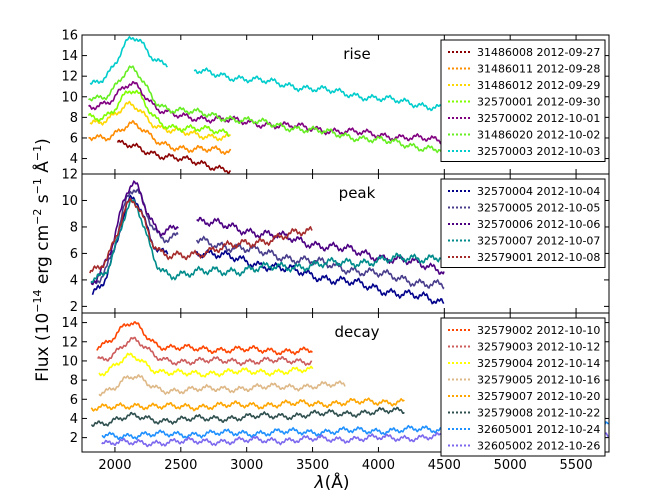 Image resolution: width=664 pixels, height=502 pixels. What do you see at coordinates (538, 224) in the screenshot?
I see `legend-label: 32570006 2012-10-06` at bounding box center [538, 224].